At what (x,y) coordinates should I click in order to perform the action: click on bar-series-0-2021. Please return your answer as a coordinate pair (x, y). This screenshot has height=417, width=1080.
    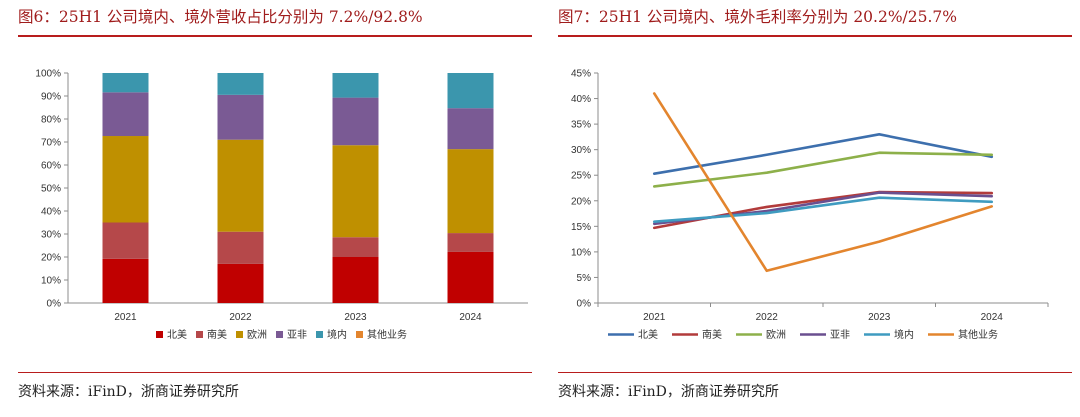
    Looking at the image, I should click on (125, 280).